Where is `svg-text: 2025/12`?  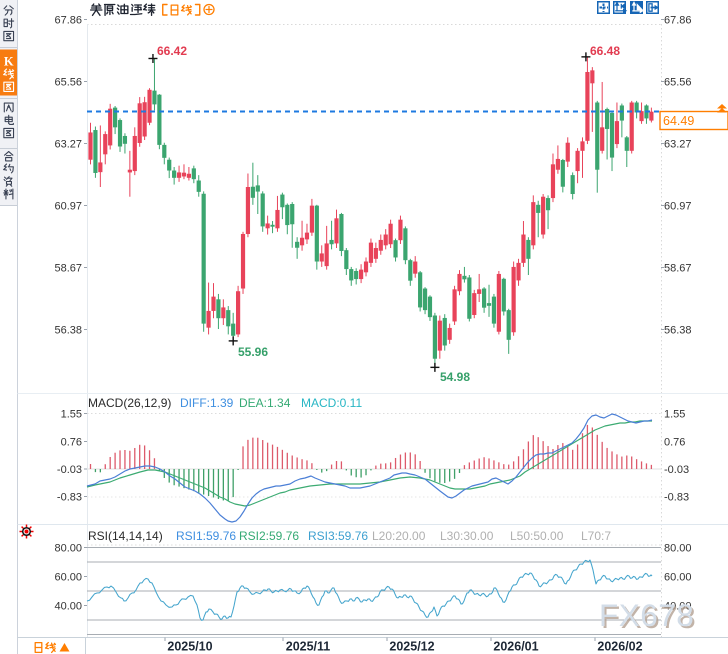 svg-text: 2025/12 is located at coordinates (411, 647).